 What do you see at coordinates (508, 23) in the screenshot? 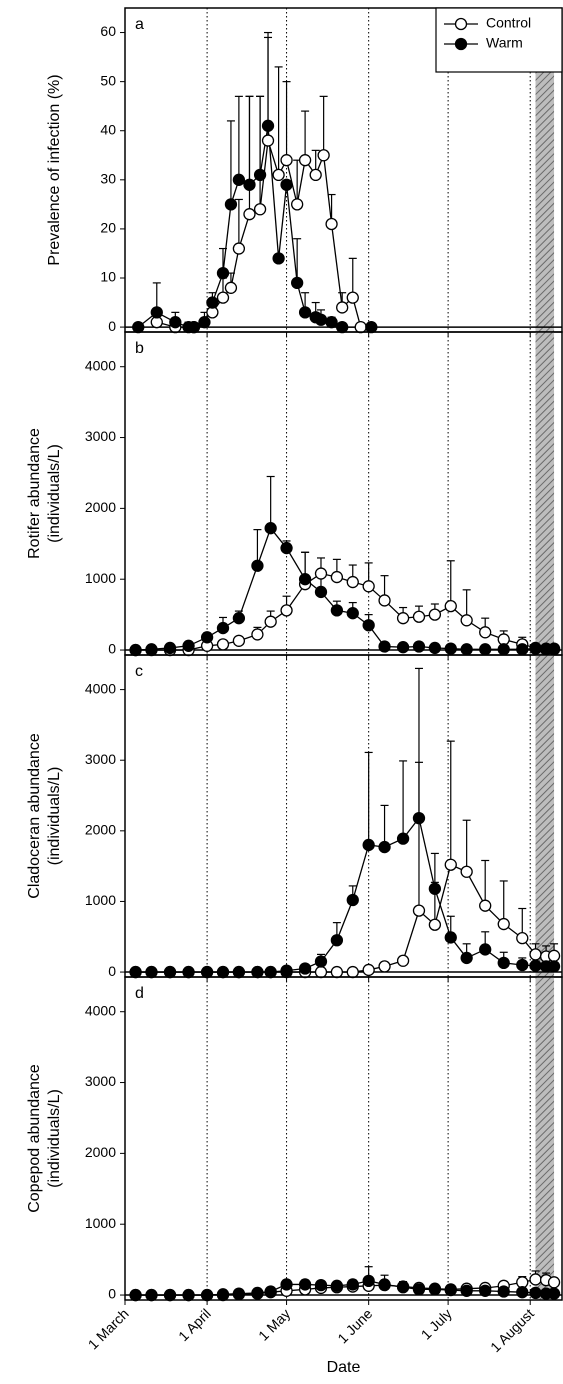
I see `legend-label: Control` at bounding box center [508, 23].